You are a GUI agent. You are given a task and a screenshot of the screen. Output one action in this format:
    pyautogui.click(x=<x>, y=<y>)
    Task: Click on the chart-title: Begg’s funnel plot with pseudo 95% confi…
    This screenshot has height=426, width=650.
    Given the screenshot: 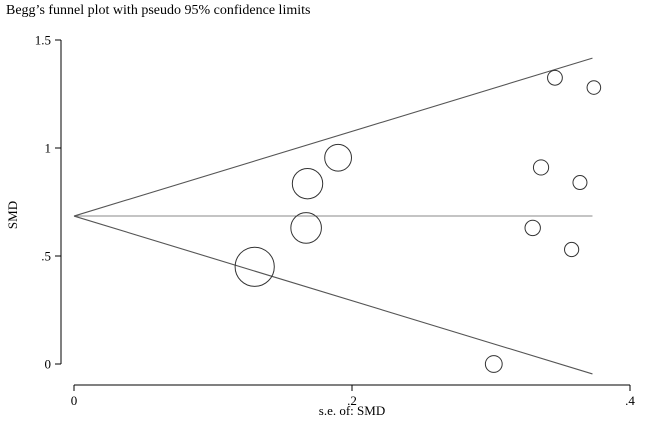 What is the action you would take?
    pyautogui.click(x=158, y=10)
    